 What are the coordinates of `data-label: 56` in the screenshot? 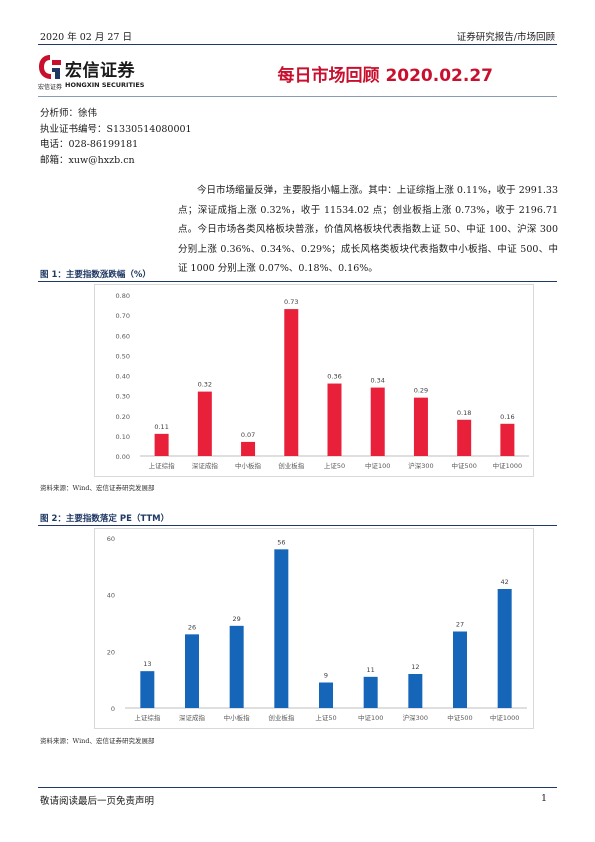 It's located at (281, 542).